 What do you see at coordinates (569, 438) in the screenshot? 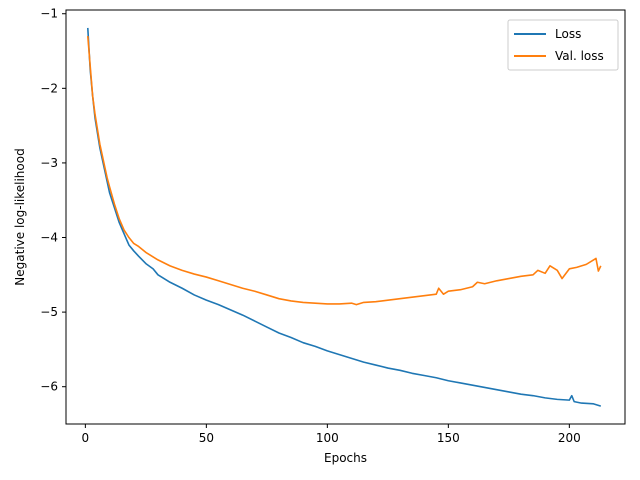
I see `x-tick-label: 200` at bounding box center [569, 438].